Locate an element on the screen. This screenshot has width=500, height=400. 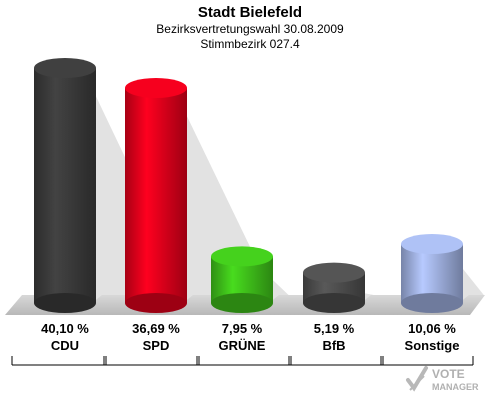
chart-title: Stadt Bielefeld is located at coordinates (250, 12).